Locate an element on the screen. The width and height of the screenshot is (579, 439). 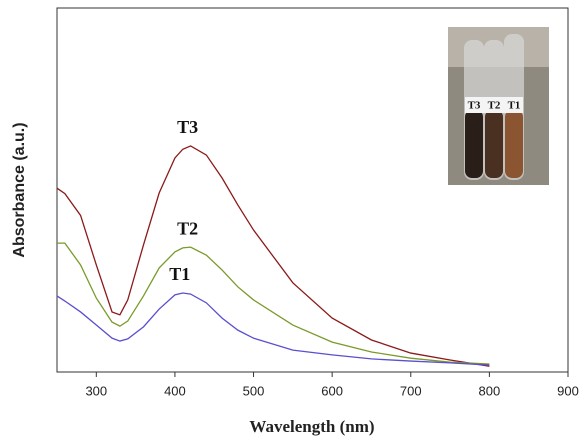
x-tick-label: 400 is located at coordinates (175, 390).